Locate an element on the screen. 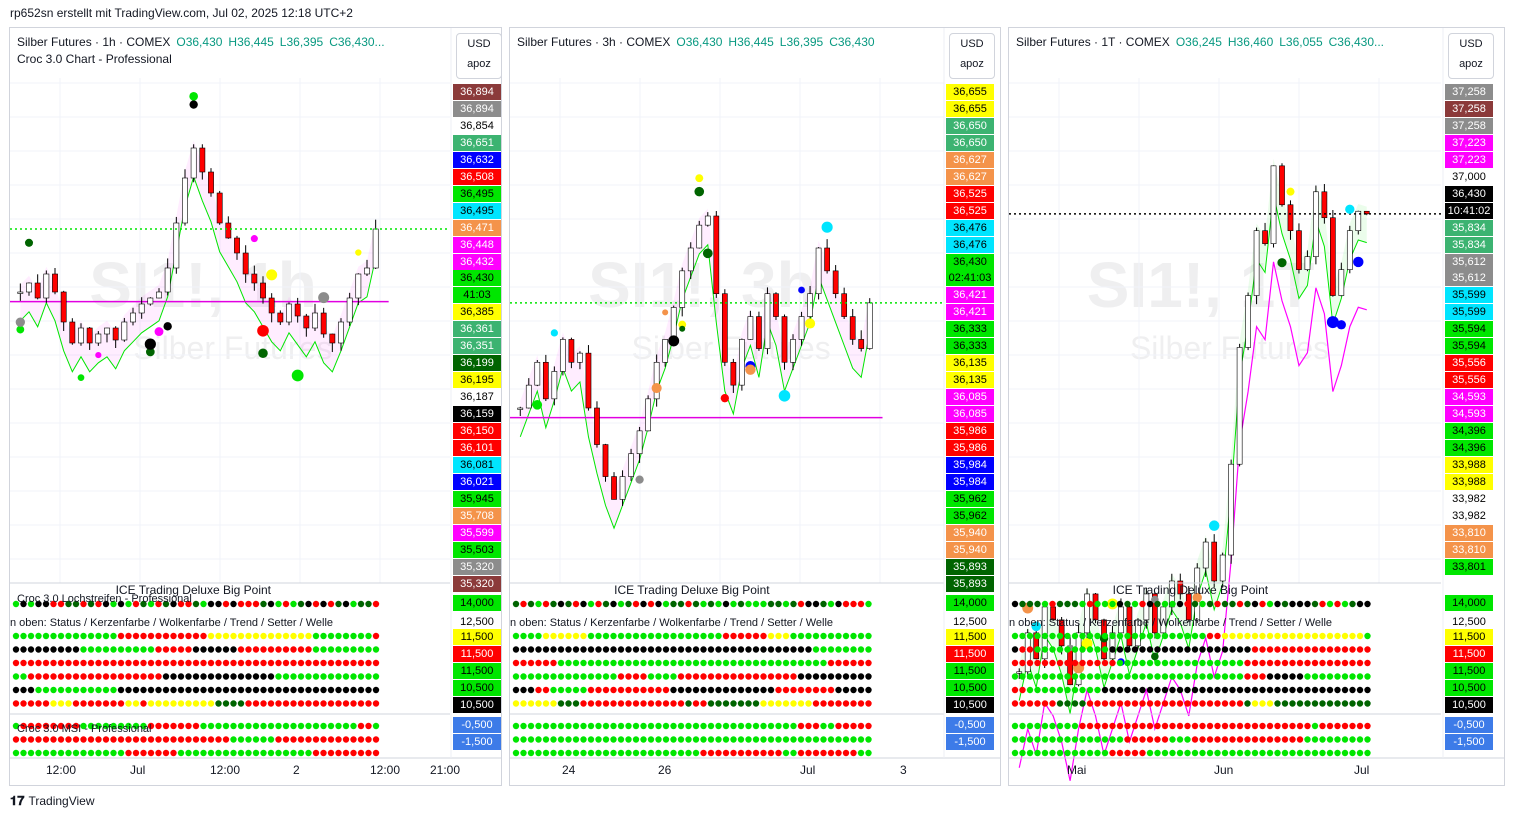 The width and height of the screenshot is (1514, 819). signal-dot is located at coordinates (682, 328).